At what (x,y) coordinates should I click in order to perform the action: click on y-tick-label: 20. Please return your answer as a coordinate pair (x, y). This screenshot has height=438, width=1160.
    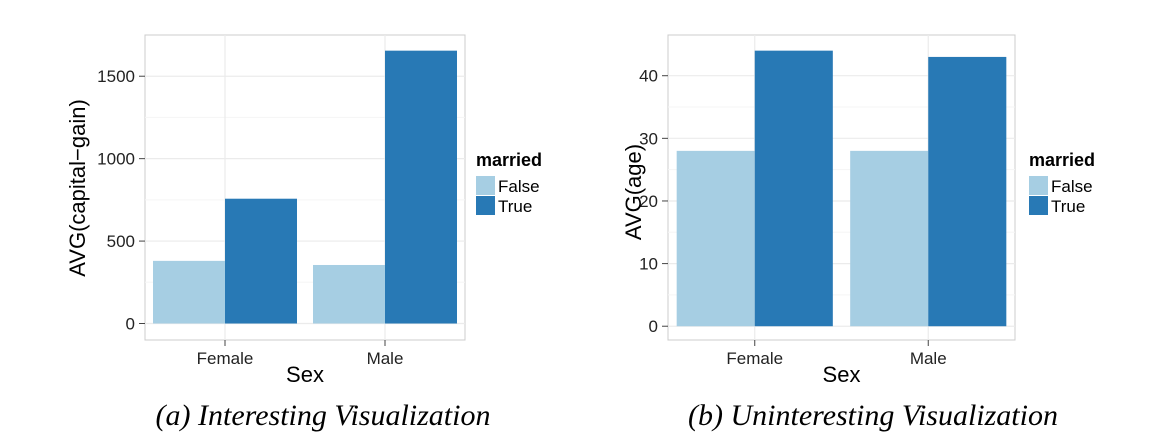
    Looking at the image, I should click on (648, 201).